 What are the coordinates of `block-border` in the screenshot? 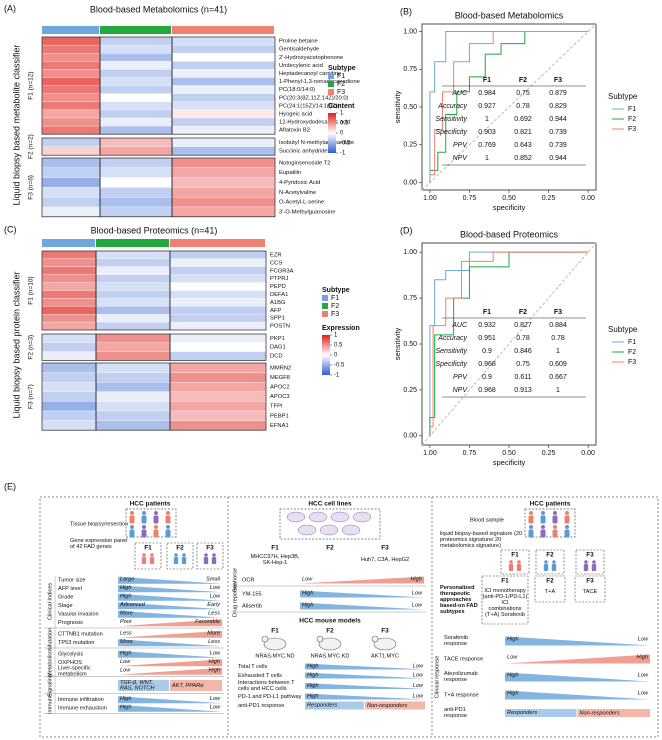 It's located at (223, 187).